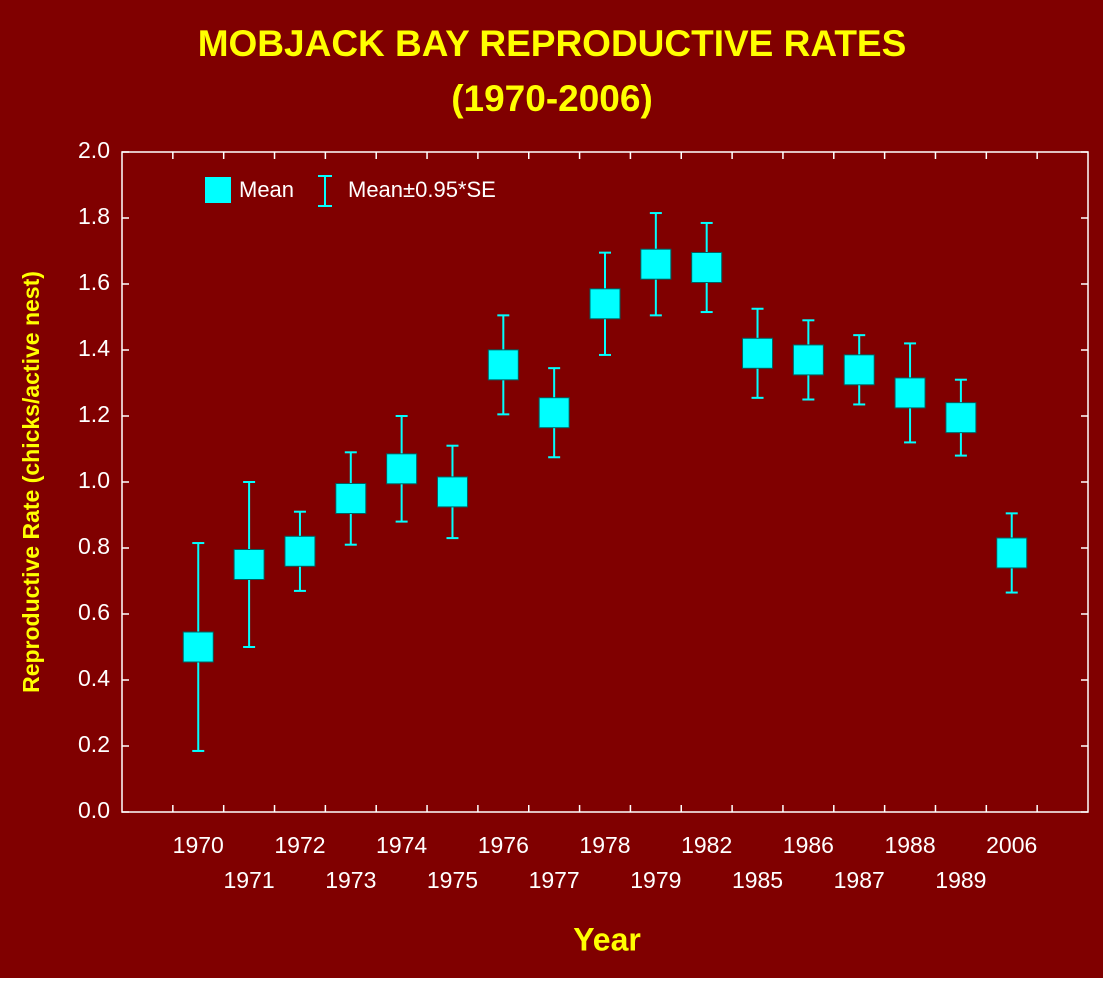 The image size is (1103, 983). Describe the element at coordinates (218, 190) in the screenshot. I see `legend-marker` at that location.